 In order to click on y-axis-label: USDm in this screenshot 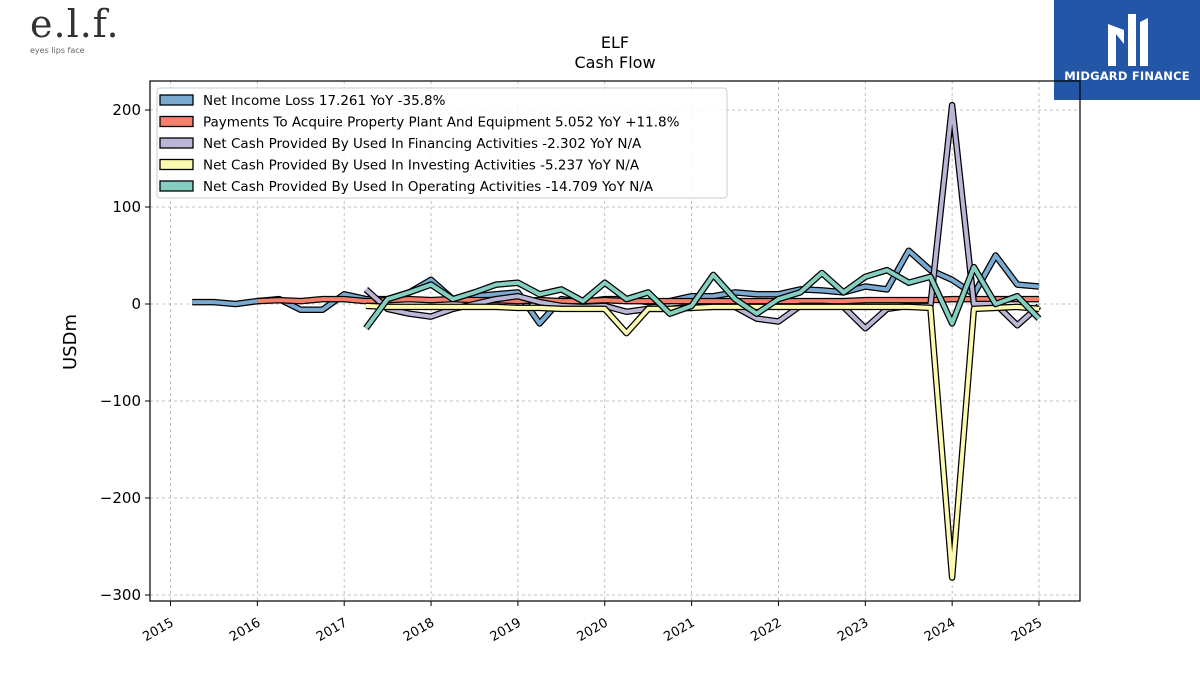, I will do `click(70, 342)`.